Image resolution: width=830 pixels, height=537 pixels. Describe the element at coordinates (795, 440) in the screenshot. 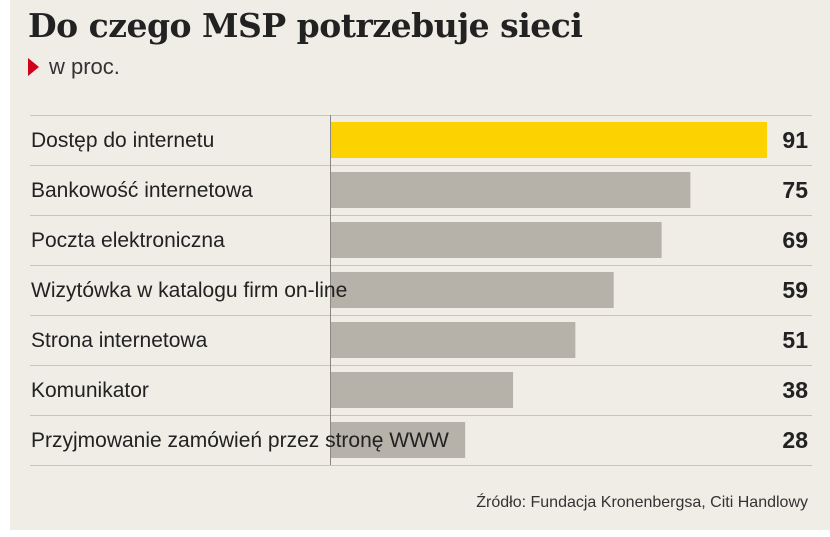

I see `value-label: 28` at that location.